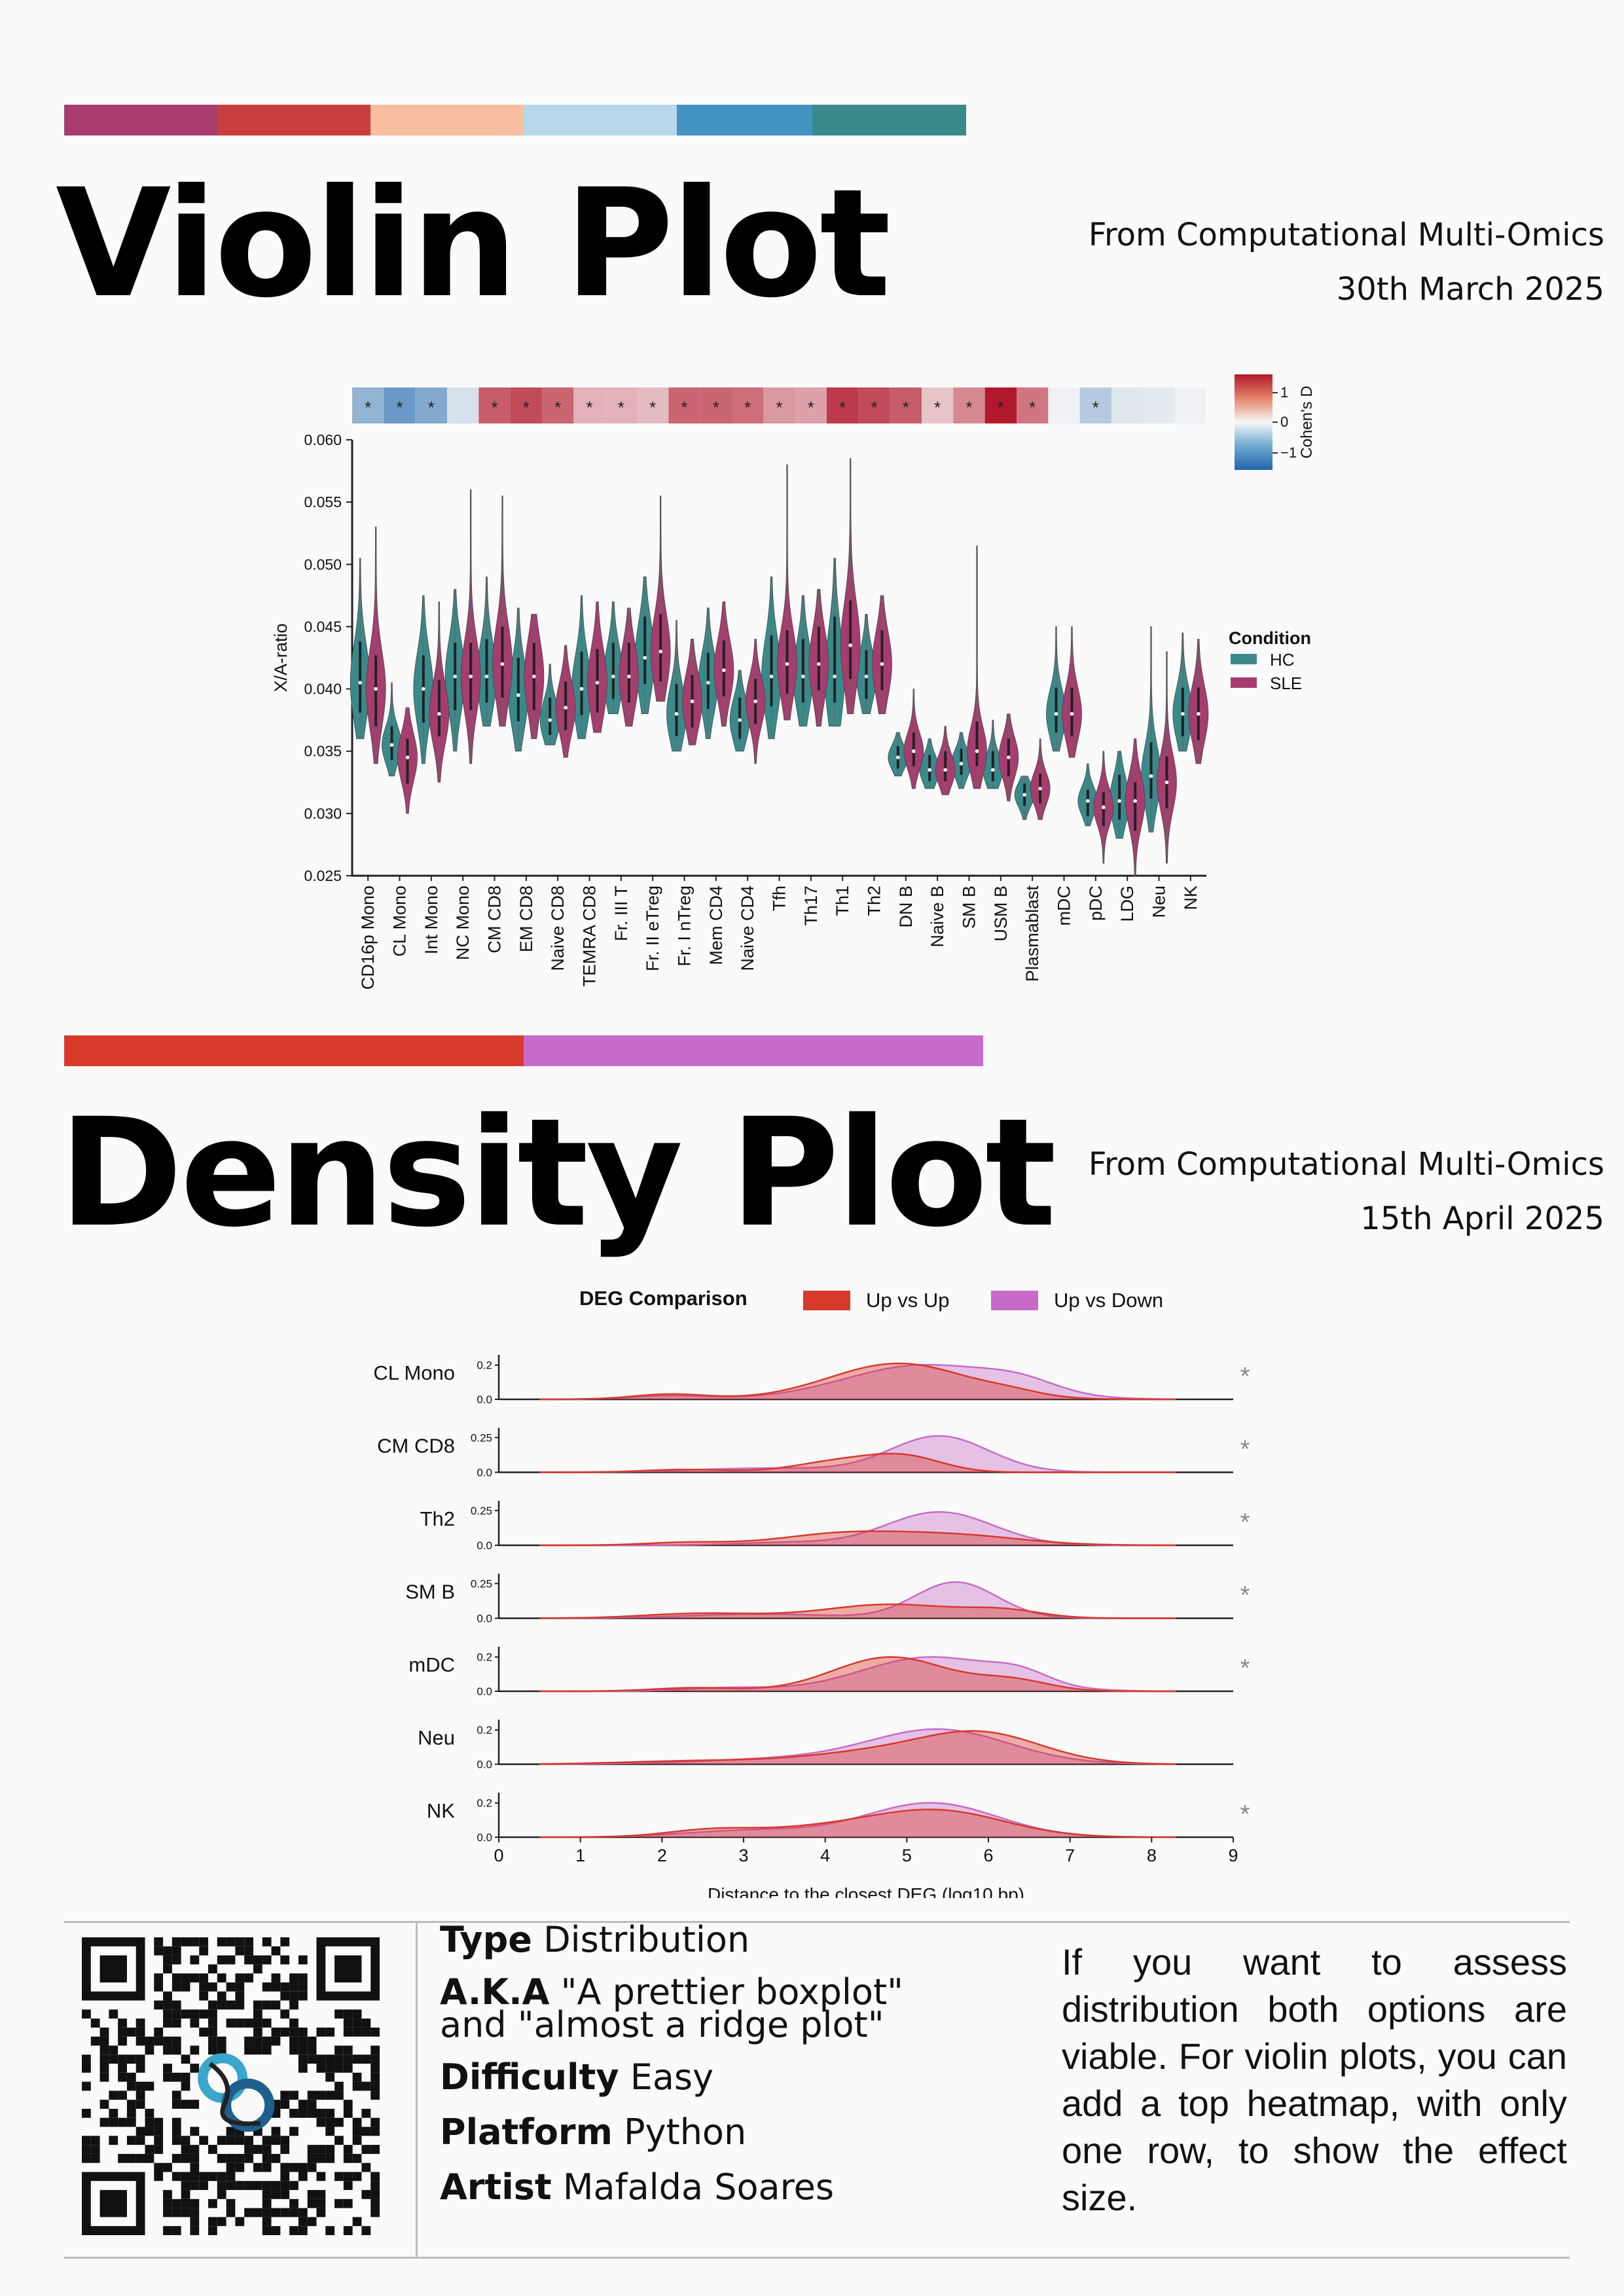 This screenshot has width=1624, height=2296. Describe the element at coordinates (484, 1619) in the screenshot. I see `ridge-y-tick-label: 0.0` at that location.